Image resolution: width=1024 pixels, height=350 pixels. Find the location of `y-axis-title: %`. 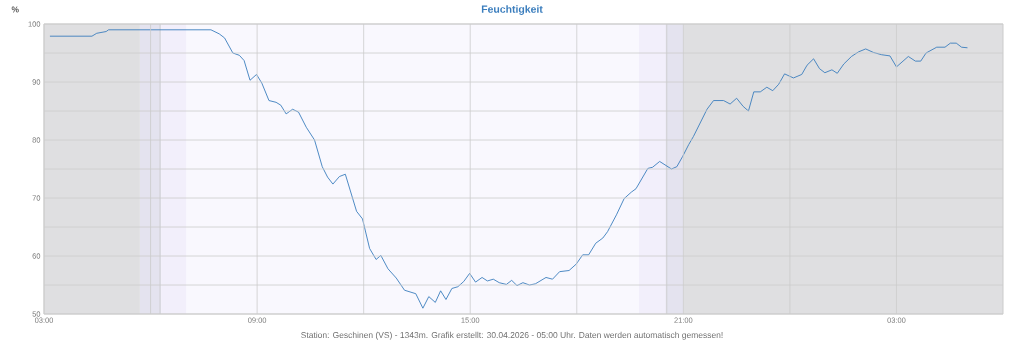

y-axis-title: % is located at coordinates (15, 9).